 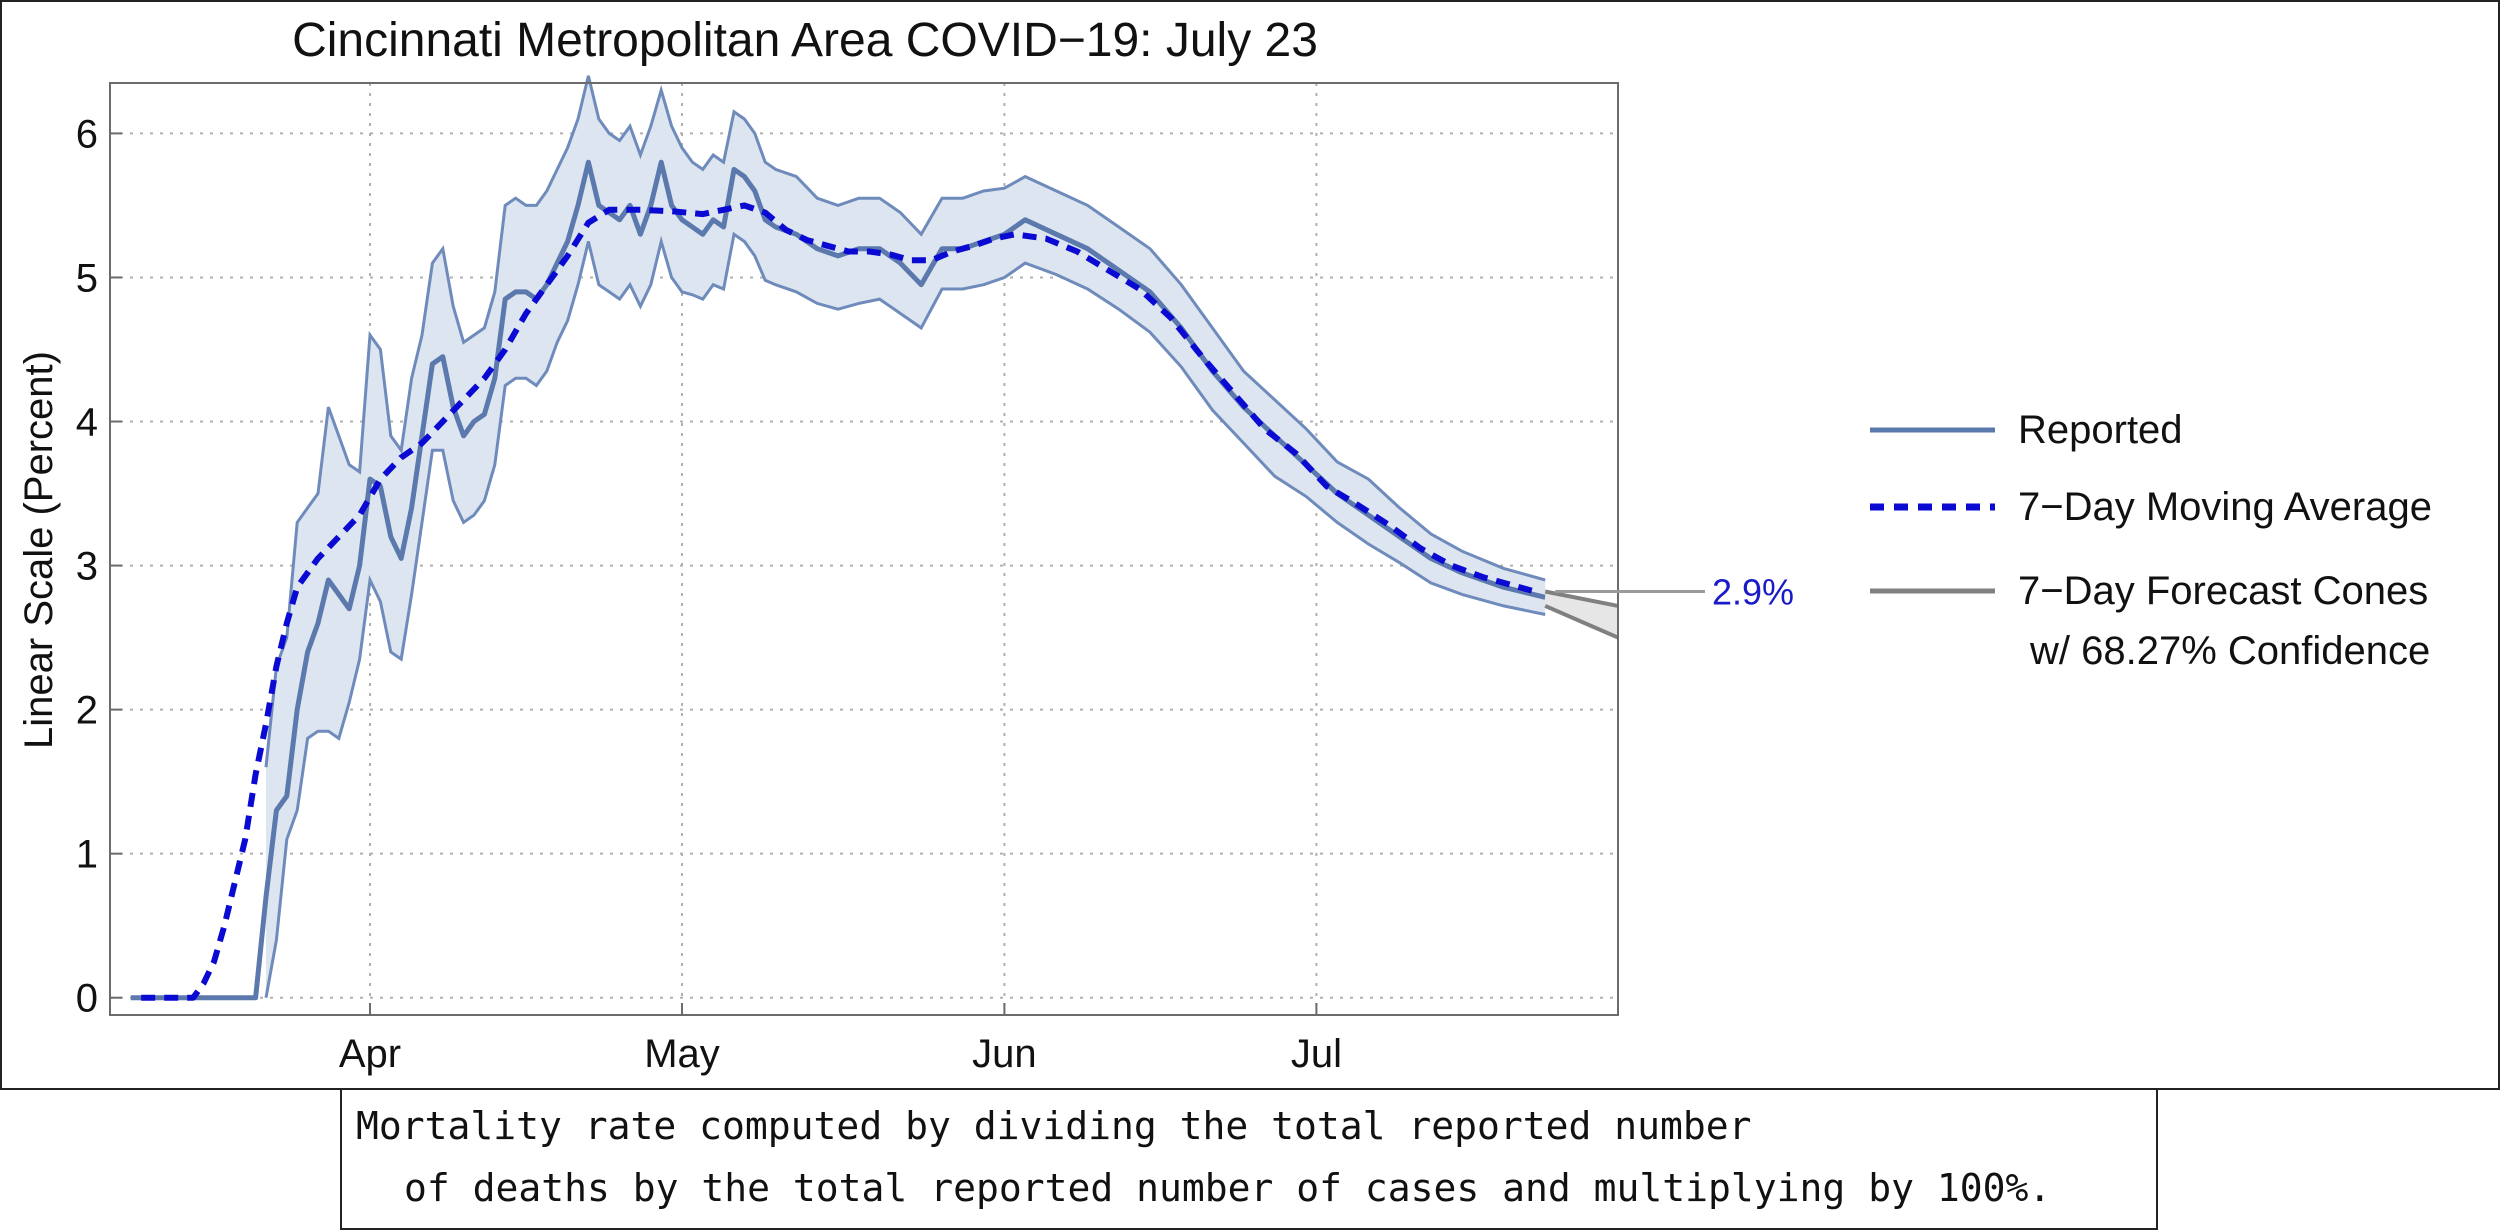 What do you see at coordinates (87, 999) in the screenshot?
I see `y-tick-label: 0` at bounding box center [87, 999].